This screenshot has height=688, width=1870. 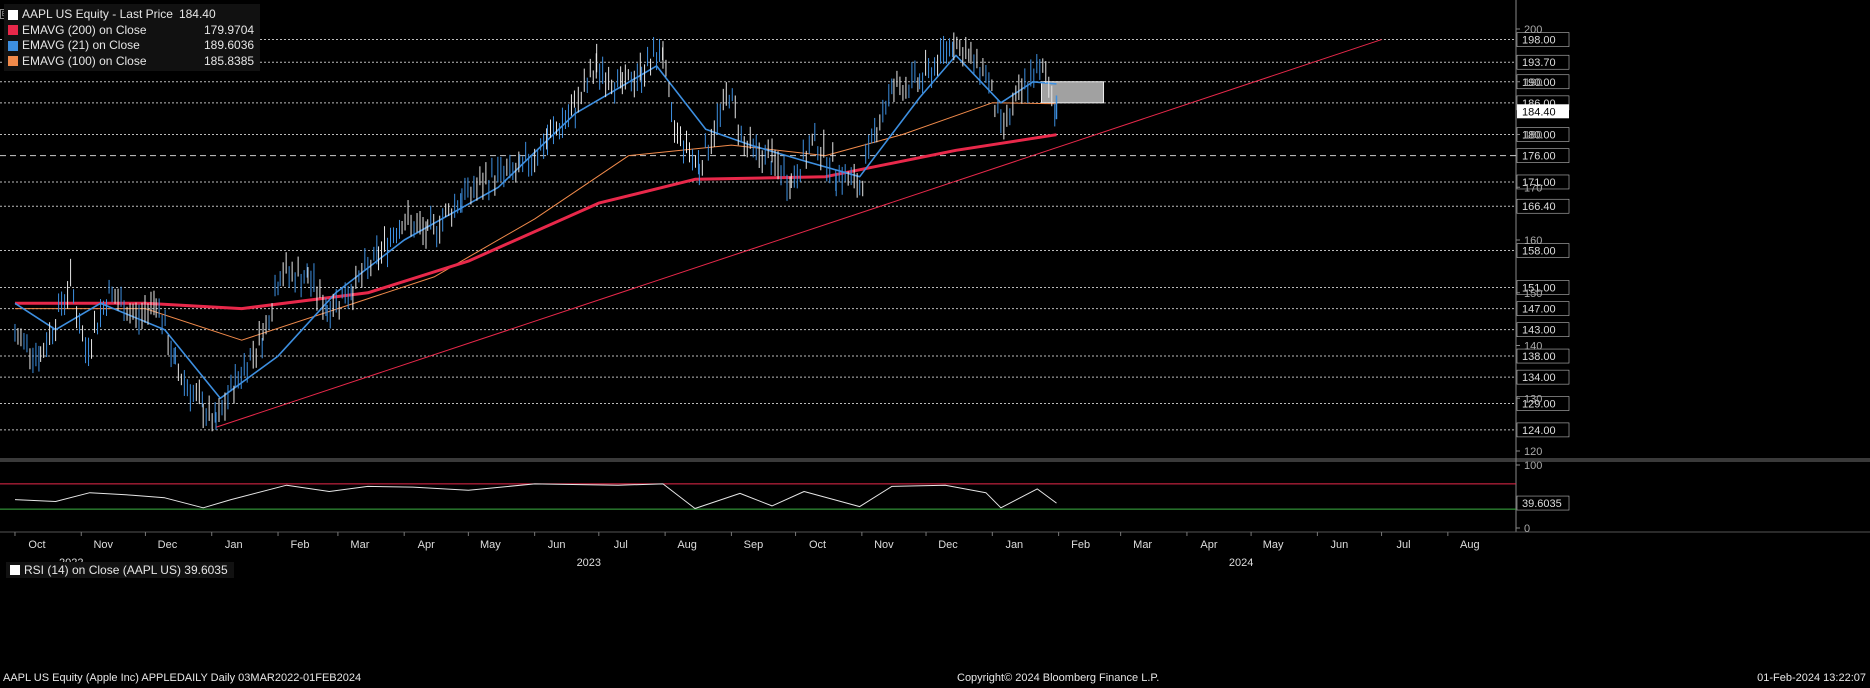 What do you see at coordinates (197, 14) in the screenshot?
I see `legend-title-value: 184.40` at bounding box center [197, 14].